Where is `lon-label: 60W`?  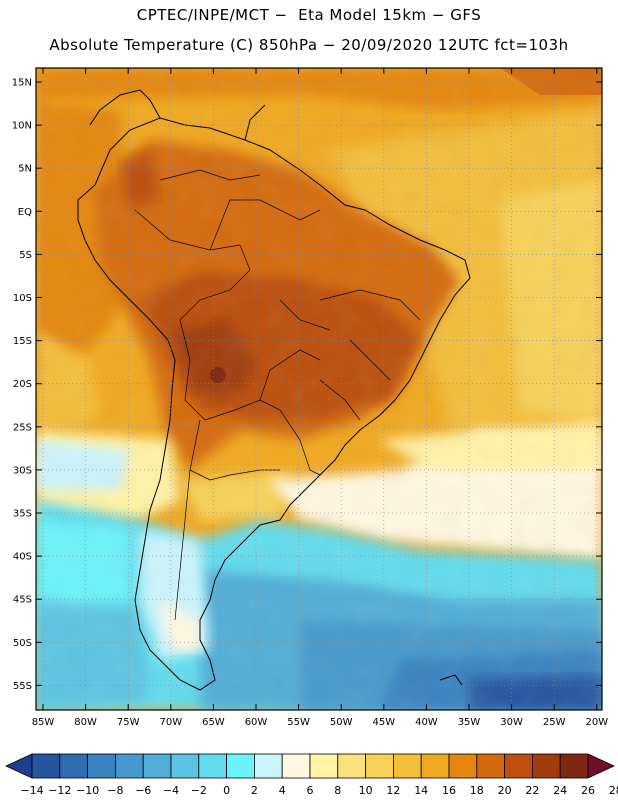
lon-label: 60W is located at coordinates (256, 722).